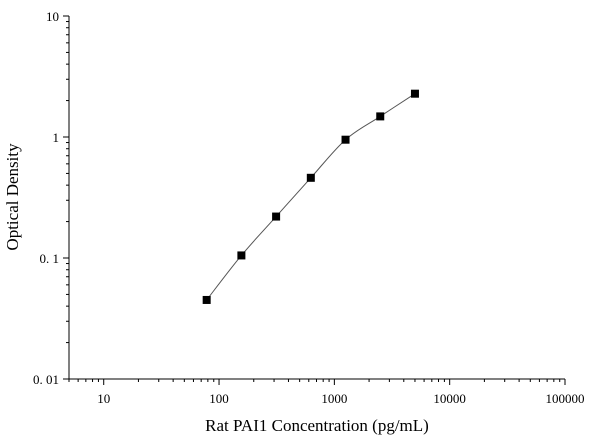 This screenshot has width=600, height=442. What do you see at coordinates (565, 398) in the screenshot?
I see `x-tick-label: 100000` at bounding box center [565, 398].